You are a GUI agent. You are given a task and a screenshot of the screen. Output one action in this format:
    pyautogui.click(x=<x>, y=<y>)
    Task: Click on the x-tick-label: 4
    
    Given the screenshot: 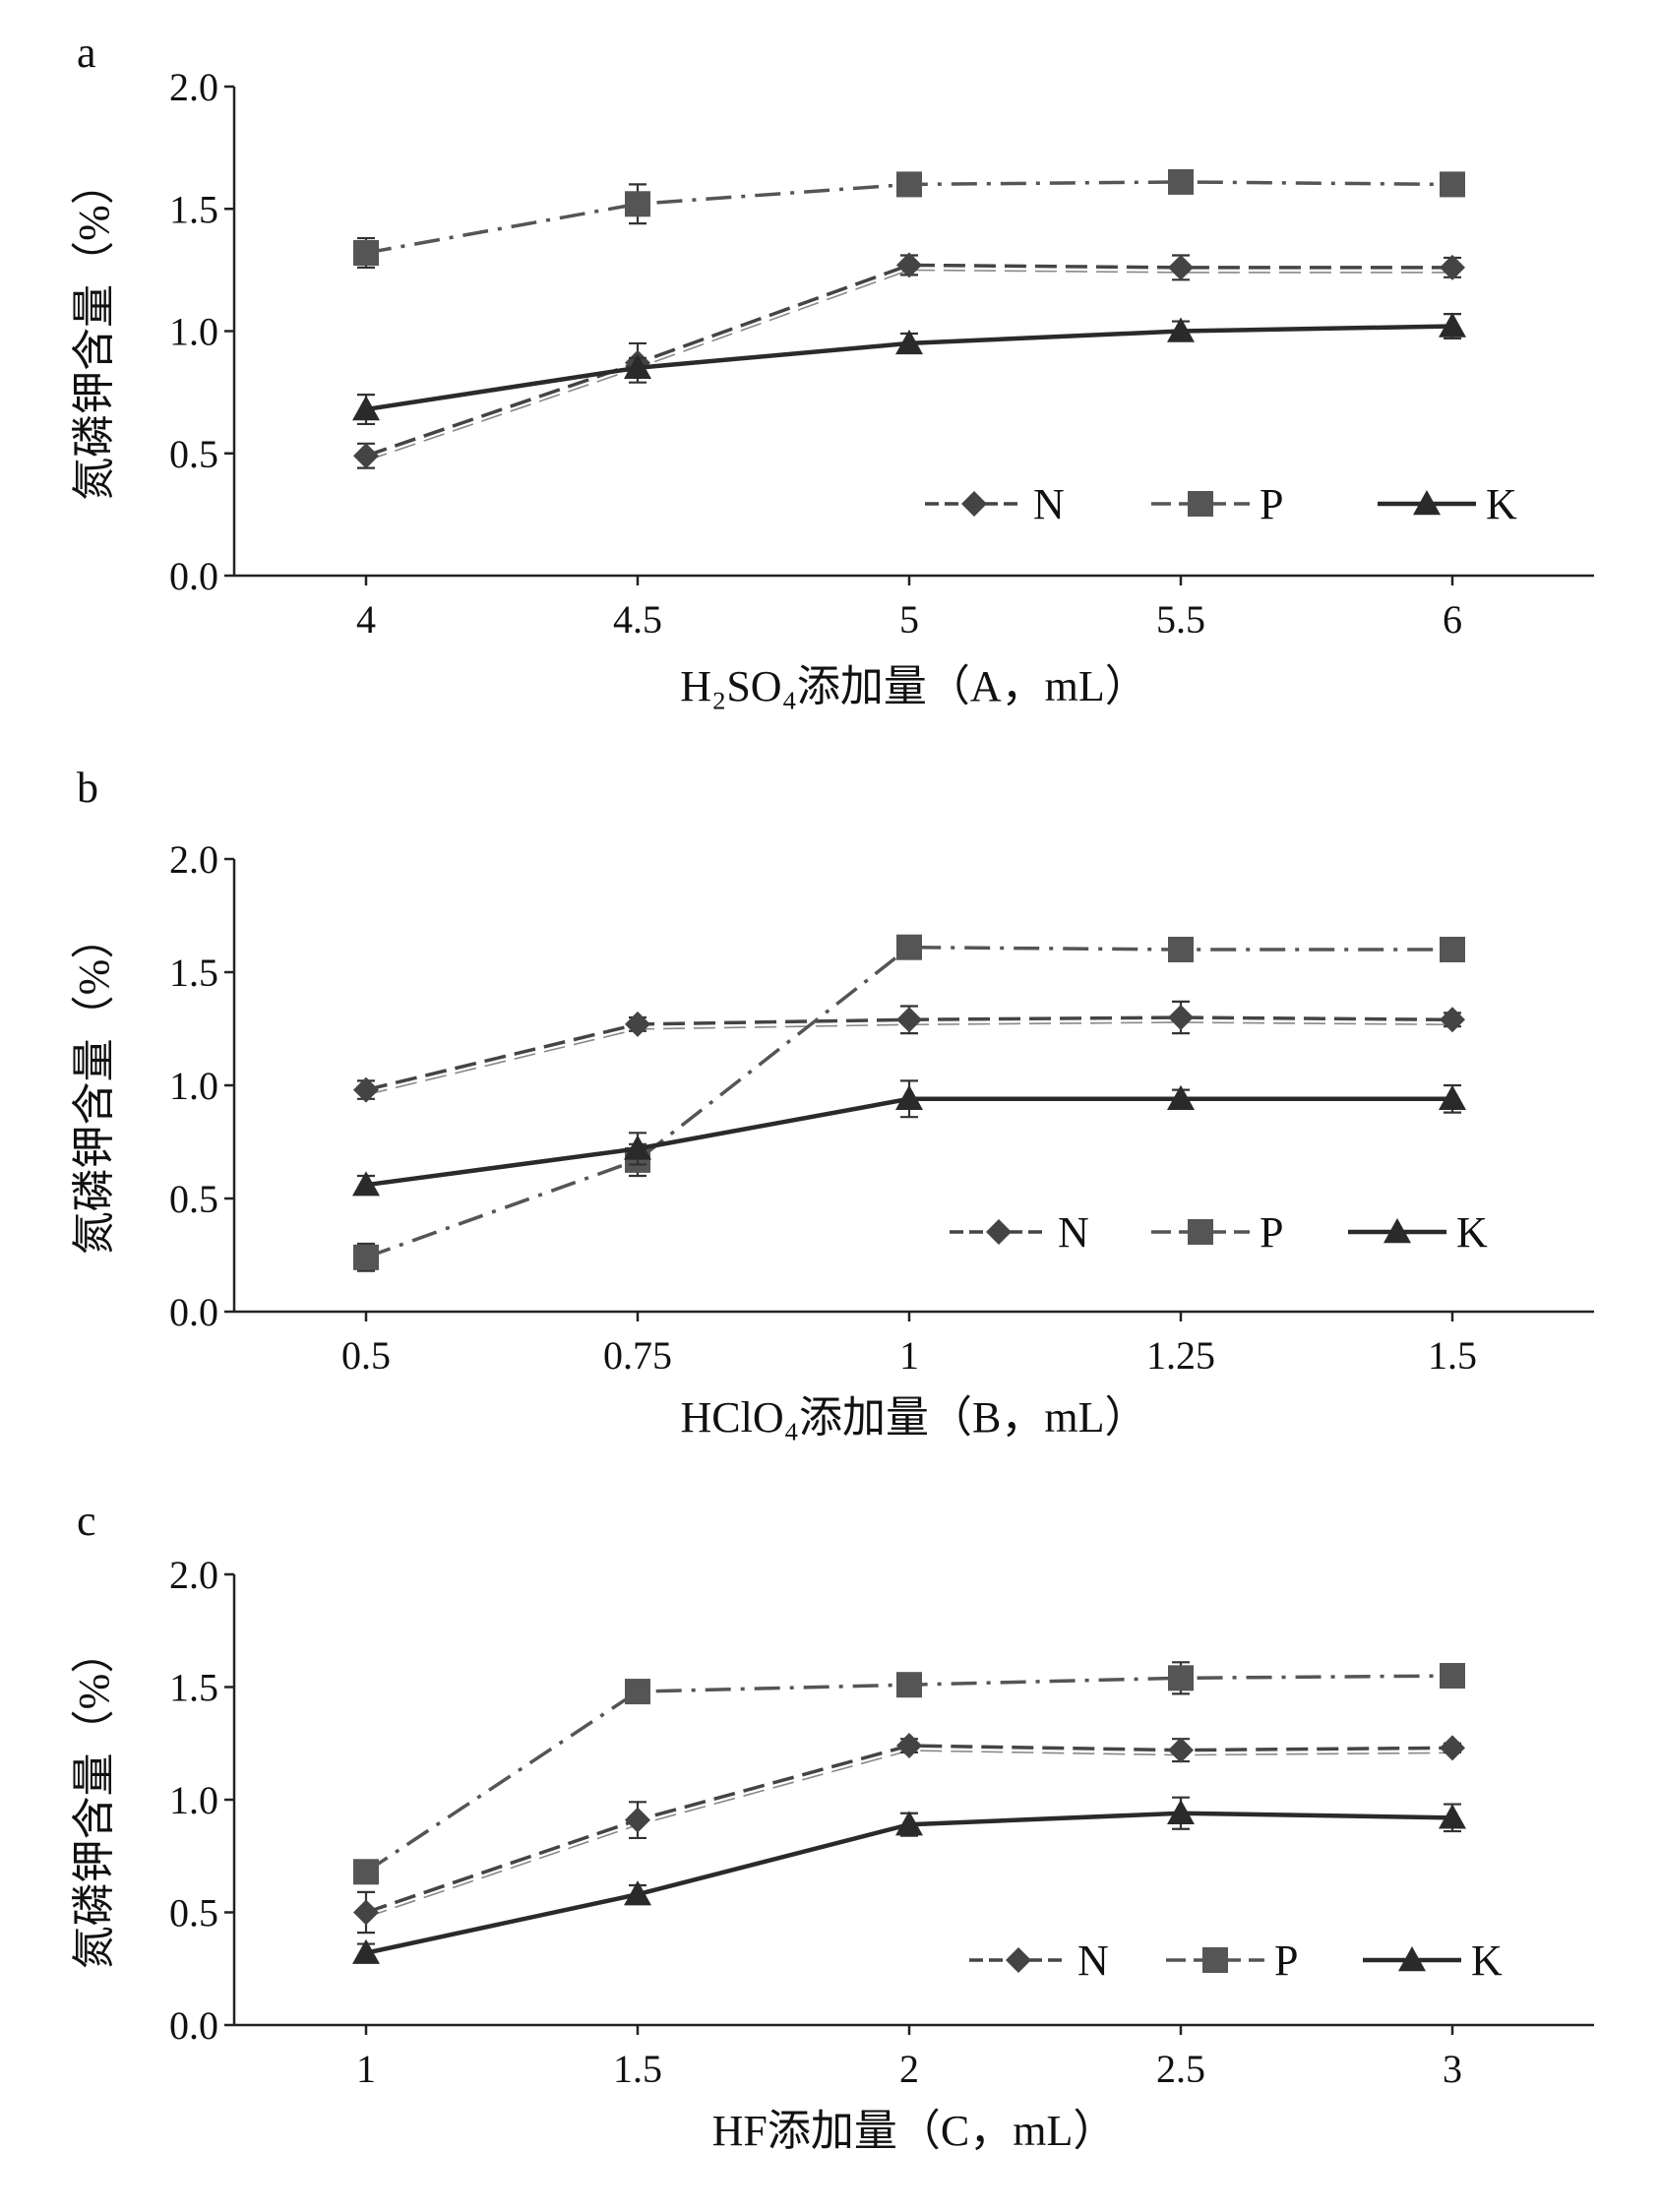 What is the action you would take?
    pyautogui.click(x=366, y=619)
    